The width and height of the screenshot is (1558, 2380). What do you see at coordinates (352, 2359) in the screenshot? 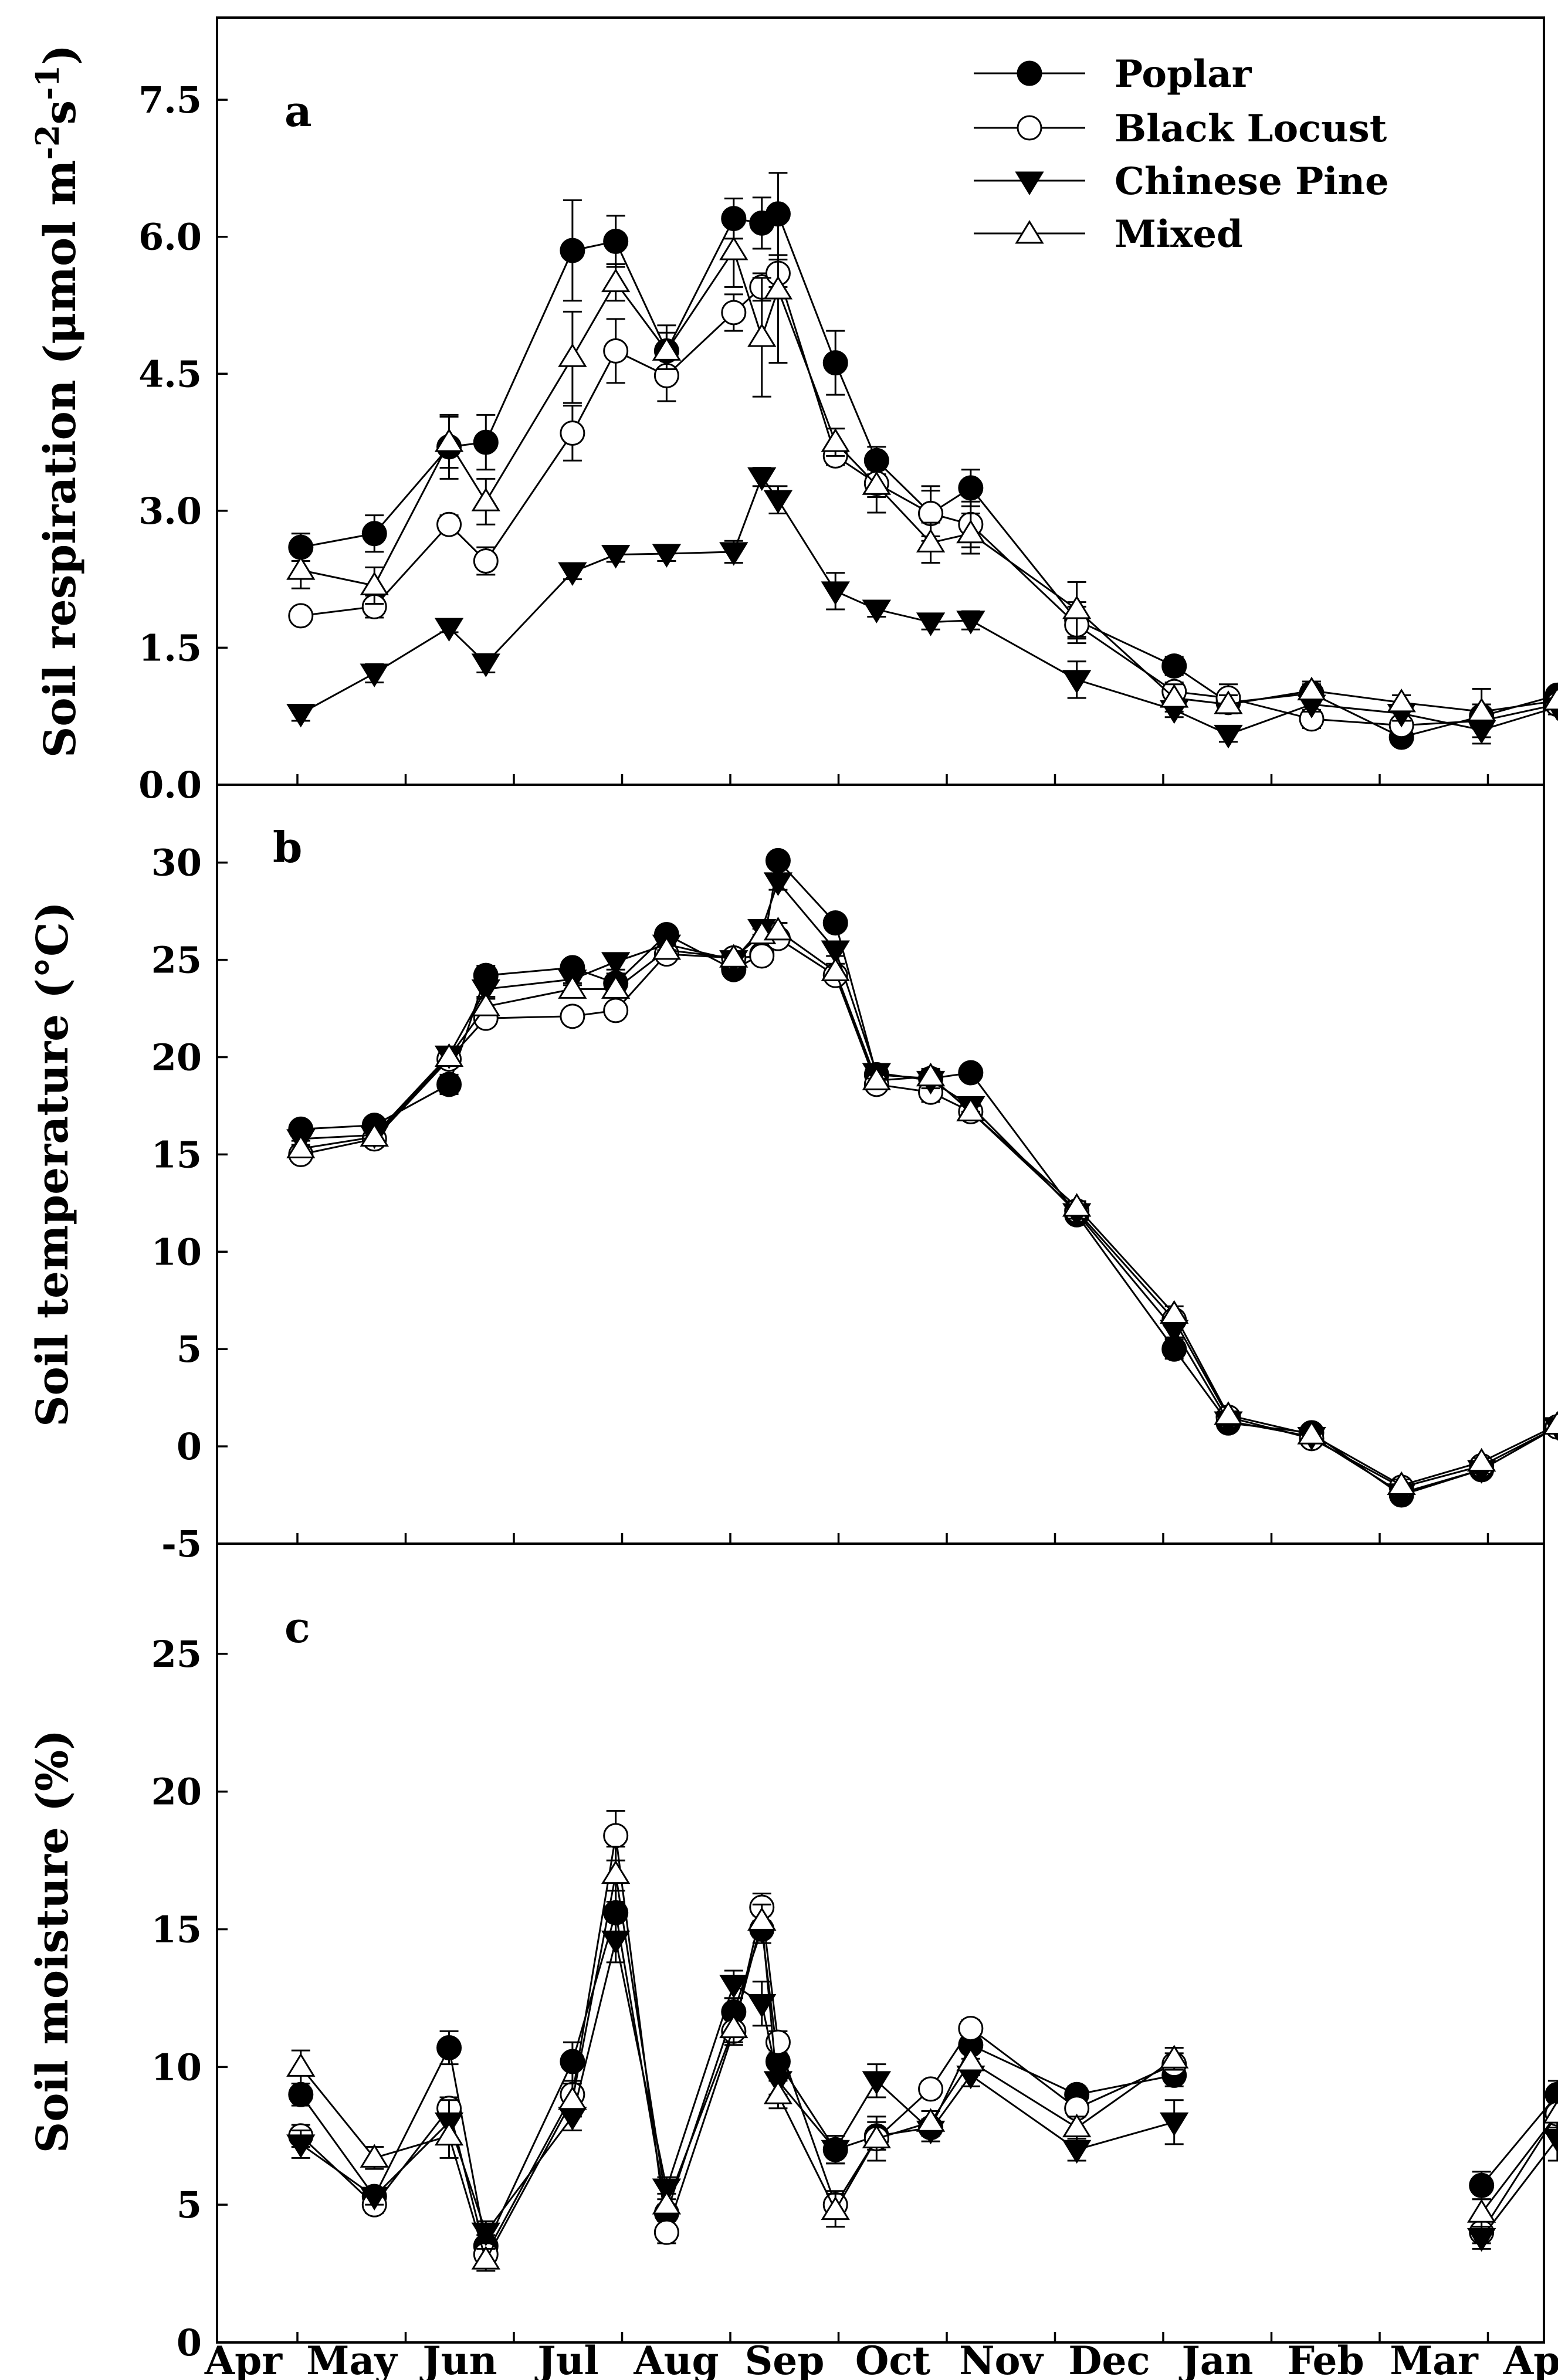
I see `xtick-label: May` at bounding box center [352, 2359].